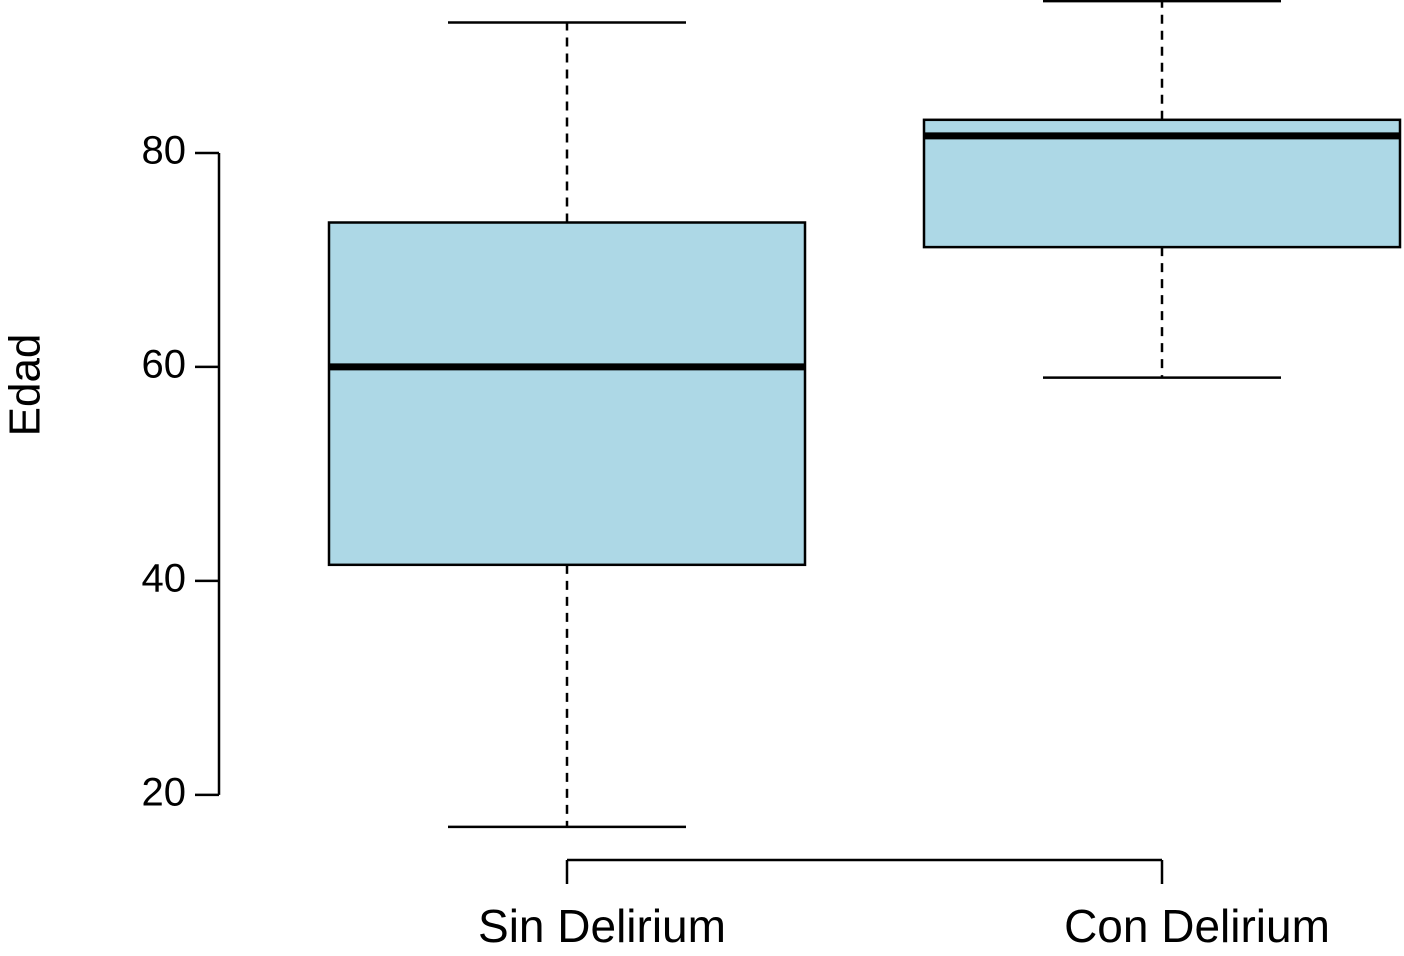 This screenshot has width=1404, height=956. What do you see at coordinates (164, 792) in the screenshot?
I see `y-tick-label: 20` at bounding box center [164, 792].